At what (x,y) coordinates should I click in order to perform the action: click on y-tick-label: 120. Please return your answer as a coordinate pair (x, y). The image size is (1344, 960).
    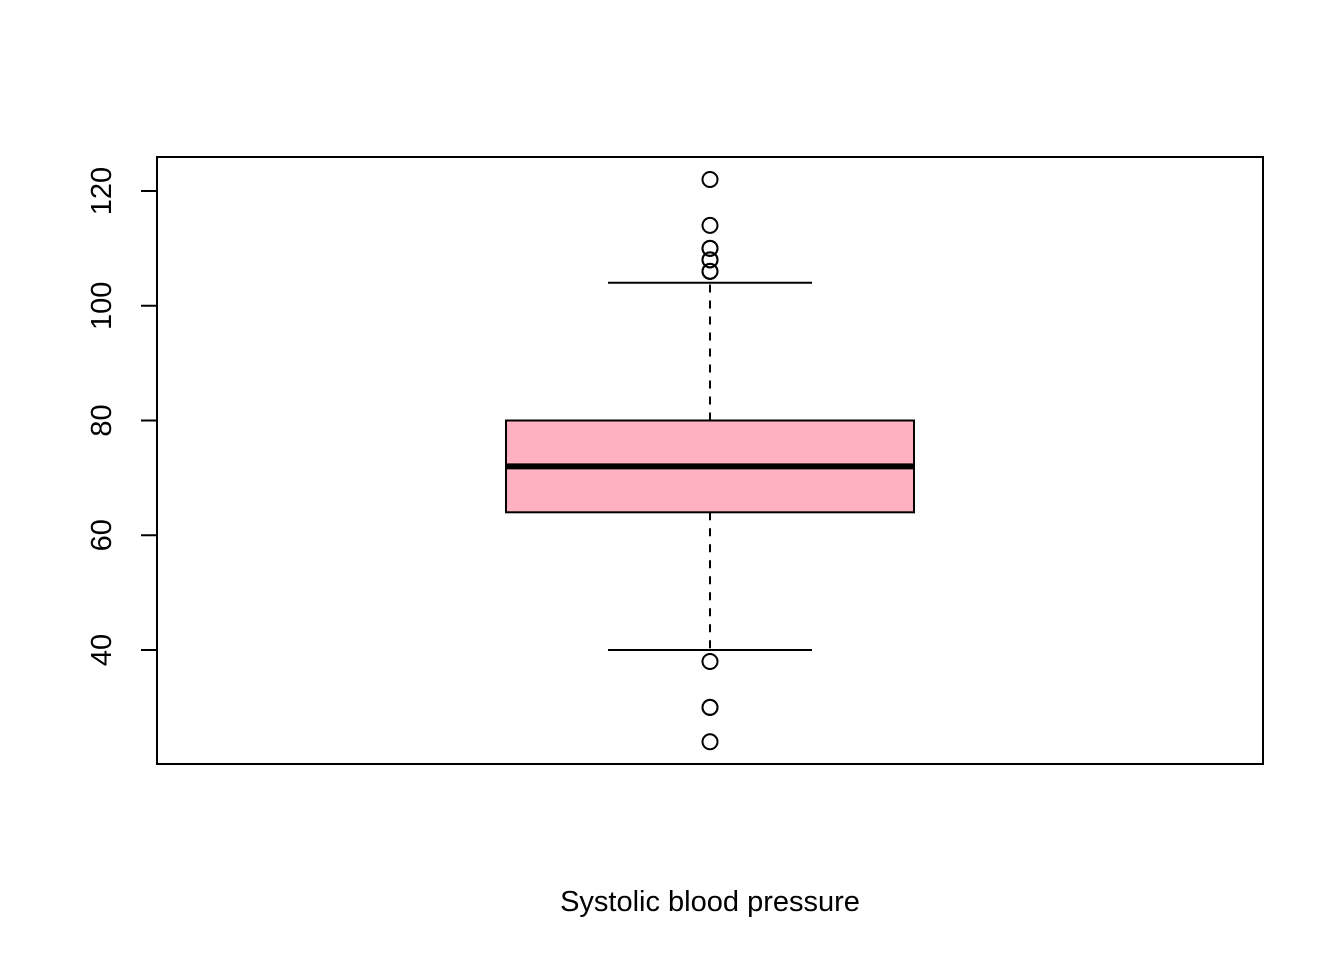
    Looking at the image, I should click on (102, 191).